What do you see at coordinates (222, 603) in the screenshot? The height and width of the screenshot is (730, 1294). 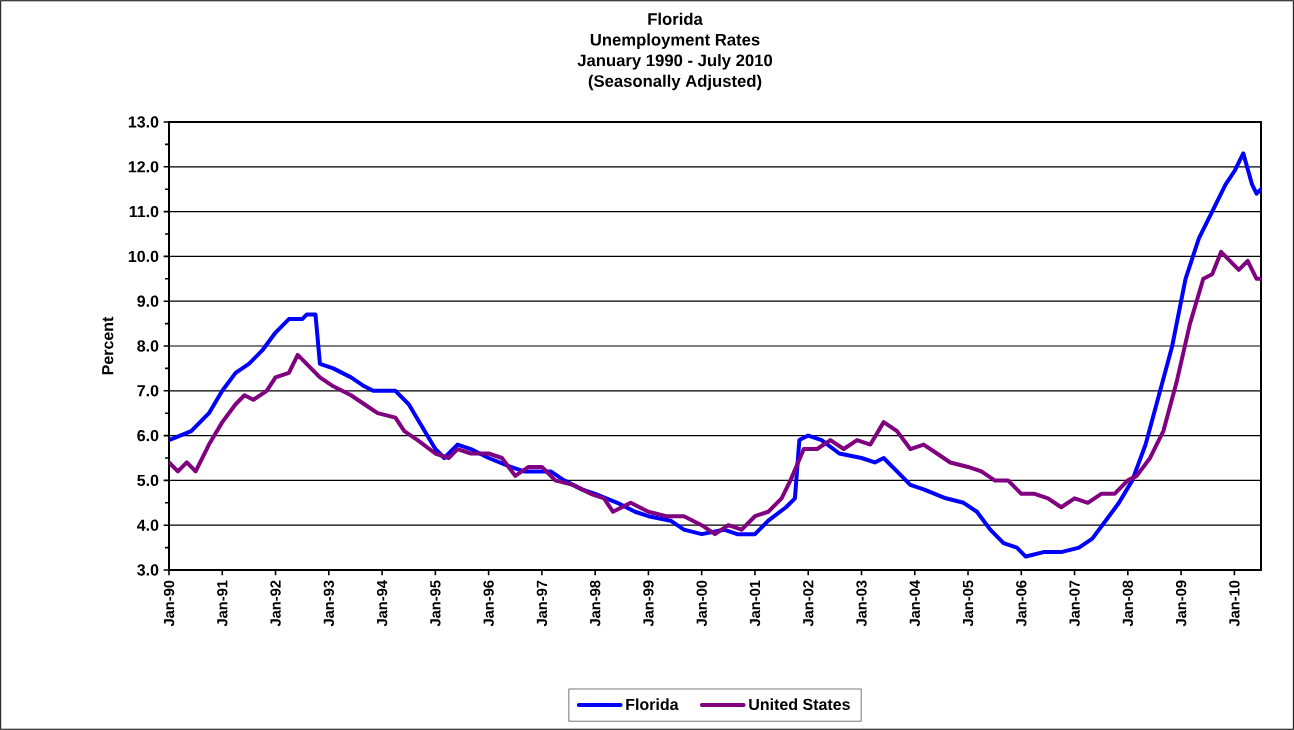 I see `x-tick-label: Jan-91` at bounding box center [222, 603].